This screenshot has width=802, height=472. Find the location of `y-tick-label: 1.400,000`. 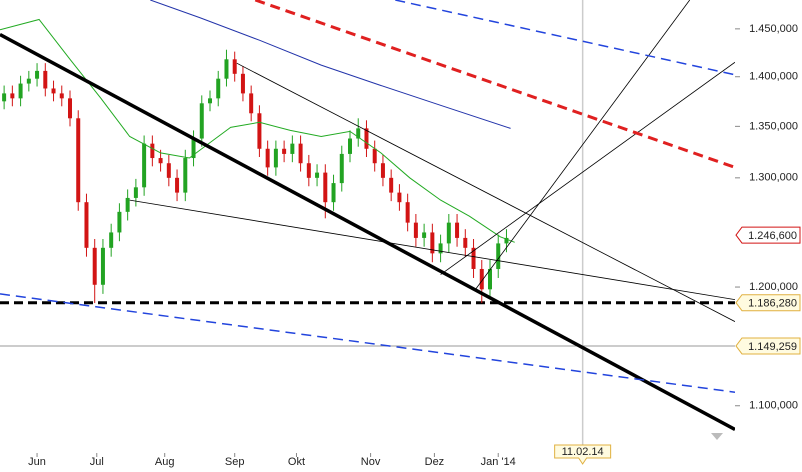

y-tick-label: 1.400,000 is located at coordinates (773, 77).